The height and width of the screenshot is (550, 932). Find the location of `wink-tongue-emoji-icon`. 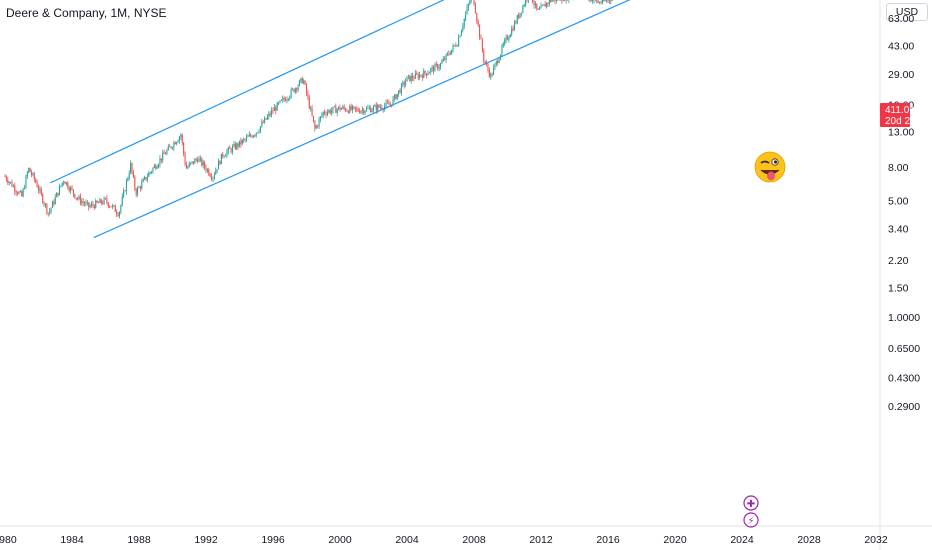

wink-tongue-emoji-icon is located at coordinates (770, 167).